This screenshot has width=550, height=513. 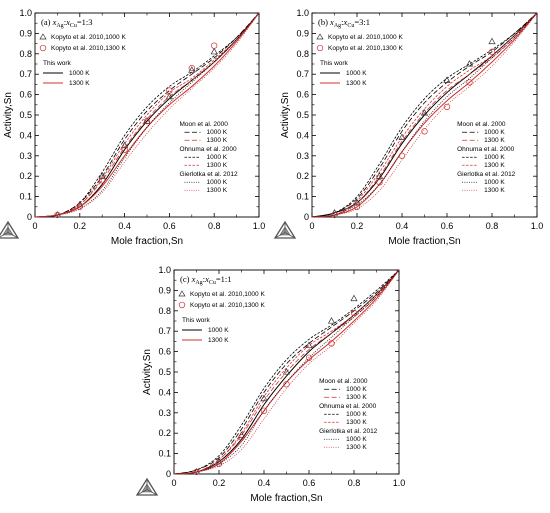 What do you see at coordinates (25, 176) in the screenshot?
I see `y-tick-label: 0.2` at bounding box center [25, 176].